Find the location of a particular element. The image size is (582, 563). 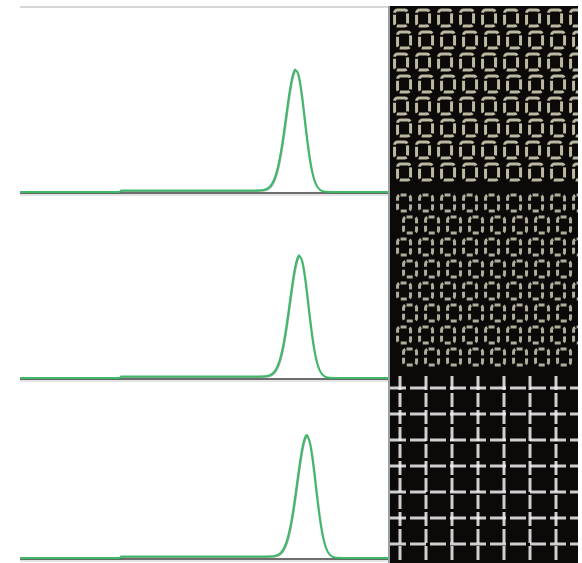

panel-divider is located at coordinates (389, 284).